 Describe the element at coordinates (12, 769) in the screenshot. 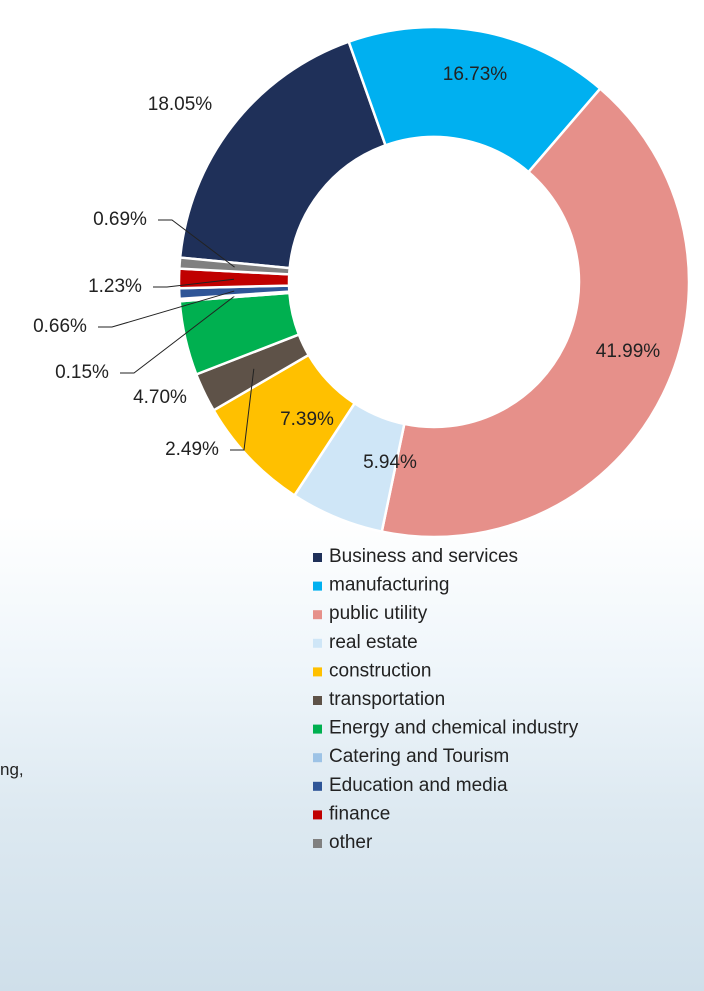

I see `side-text: ng,` at that location.